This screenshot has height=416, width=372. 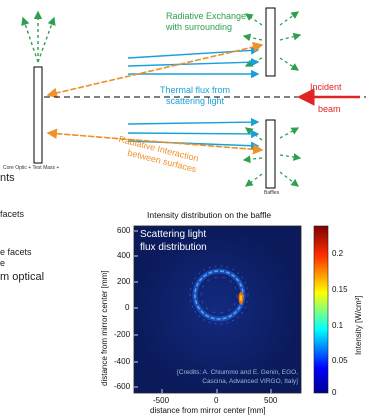 What do you see at coordinates (173, 234) in the screenshot?
I see `overlay-line1: Scattering light` at bounding box center [173, 234].